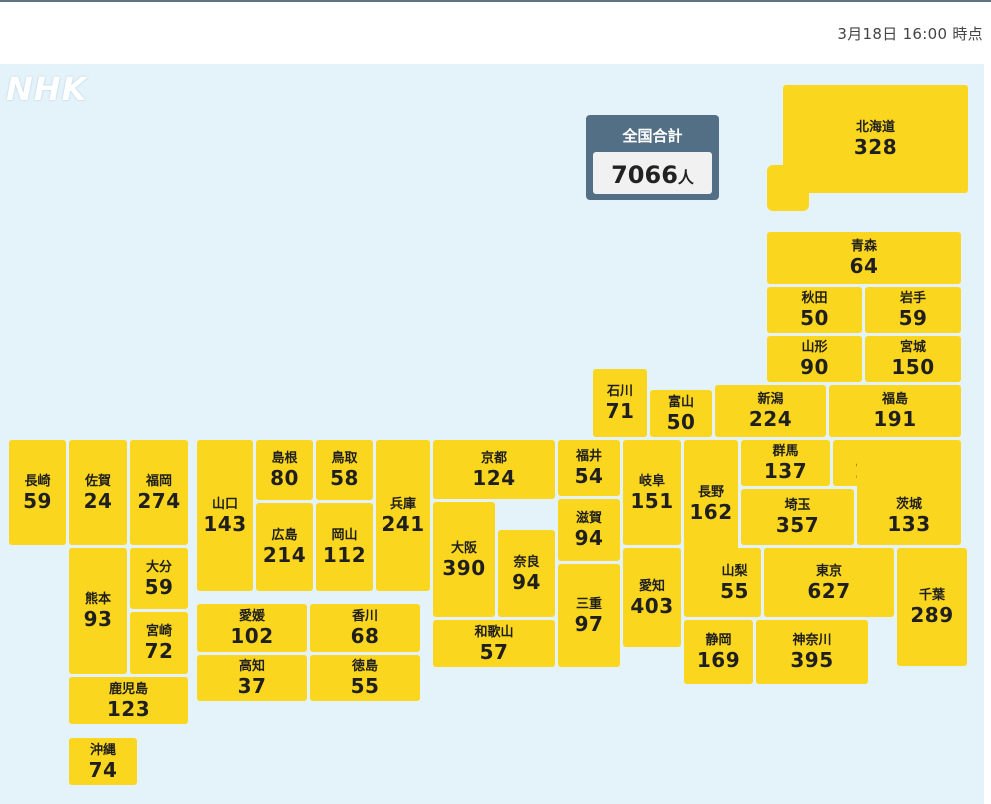  Describe the element at coordinates (365, 678) in the screenshot. I see `pref-tokushima: 徳島 55` at that location.